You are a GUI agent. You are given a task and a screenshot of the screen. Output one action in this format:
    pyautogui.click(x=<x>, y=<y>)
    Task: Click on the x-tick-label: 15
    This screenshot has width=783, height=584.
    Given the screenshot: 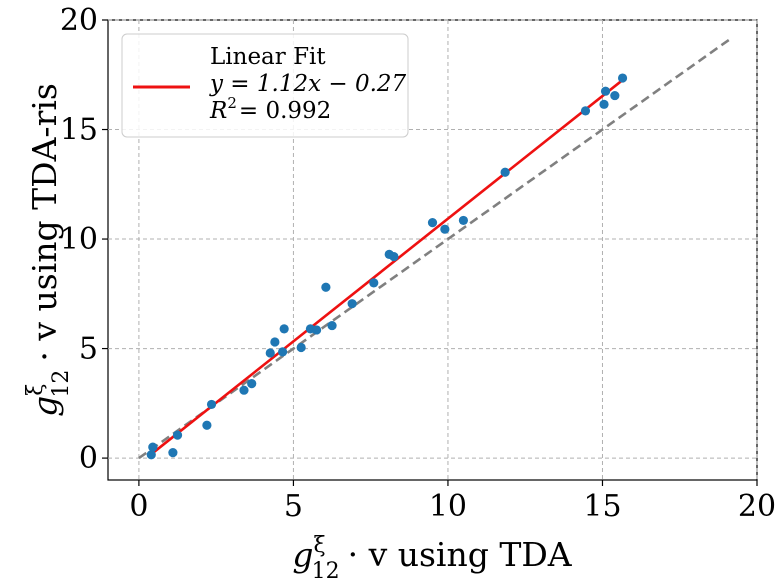 What is the action you would take?
    pyautogui.click(x=602, y=506)
    